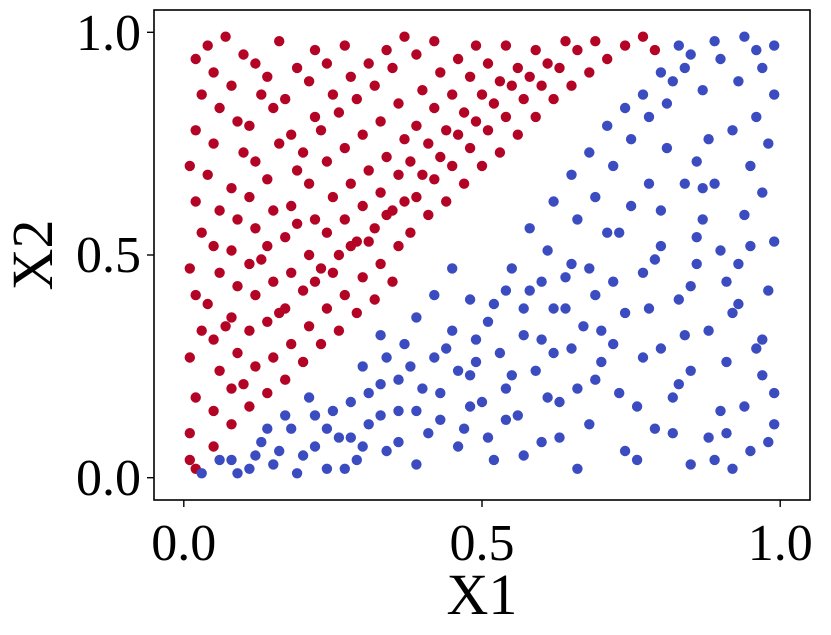 The image size is (831, 635). Describe the element at coordinates (108, 33) in the screenshot. I see `y-tick-label: 1.0` at that location.